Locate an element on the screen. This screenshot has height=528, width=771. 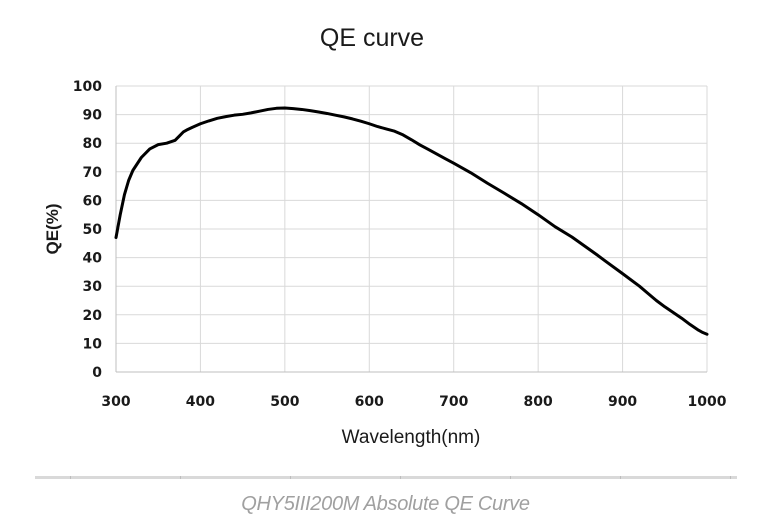
x-tick-label: 800 is located at coordinates (538, 402).